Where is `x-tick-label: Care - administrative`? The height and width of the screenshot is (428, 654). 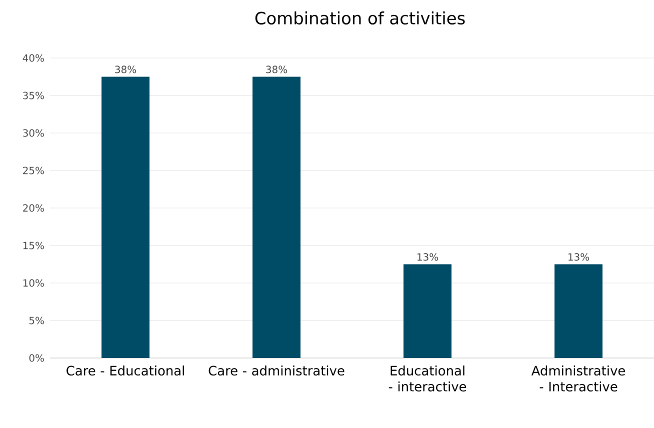
x-tick-label: Care - administrative is located at coordinates (276, 371).